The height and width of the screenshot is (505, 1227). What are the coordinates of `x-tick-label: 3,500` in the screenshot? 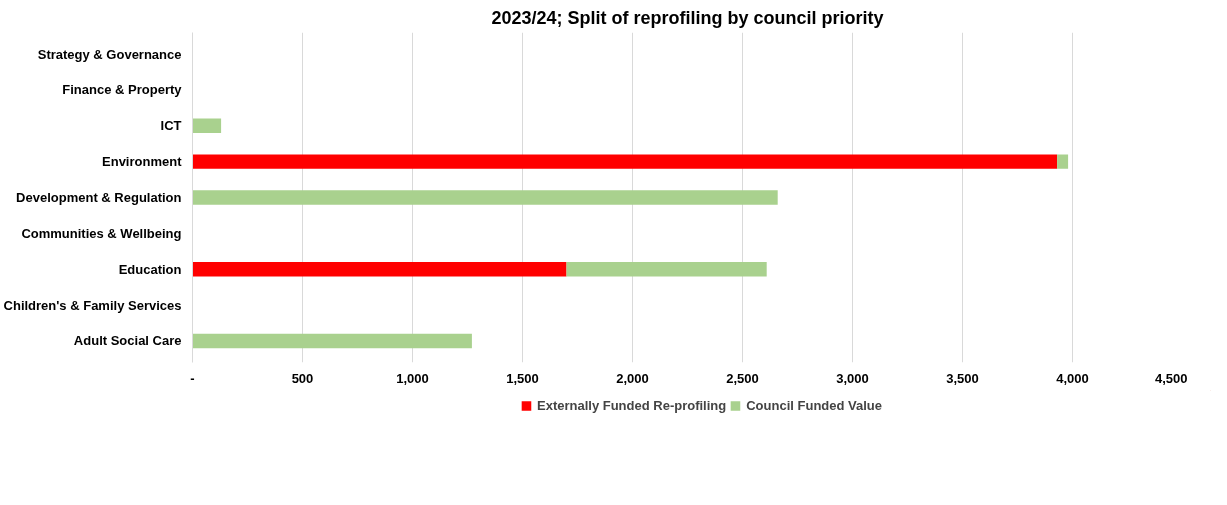 It's located at (962, 378).